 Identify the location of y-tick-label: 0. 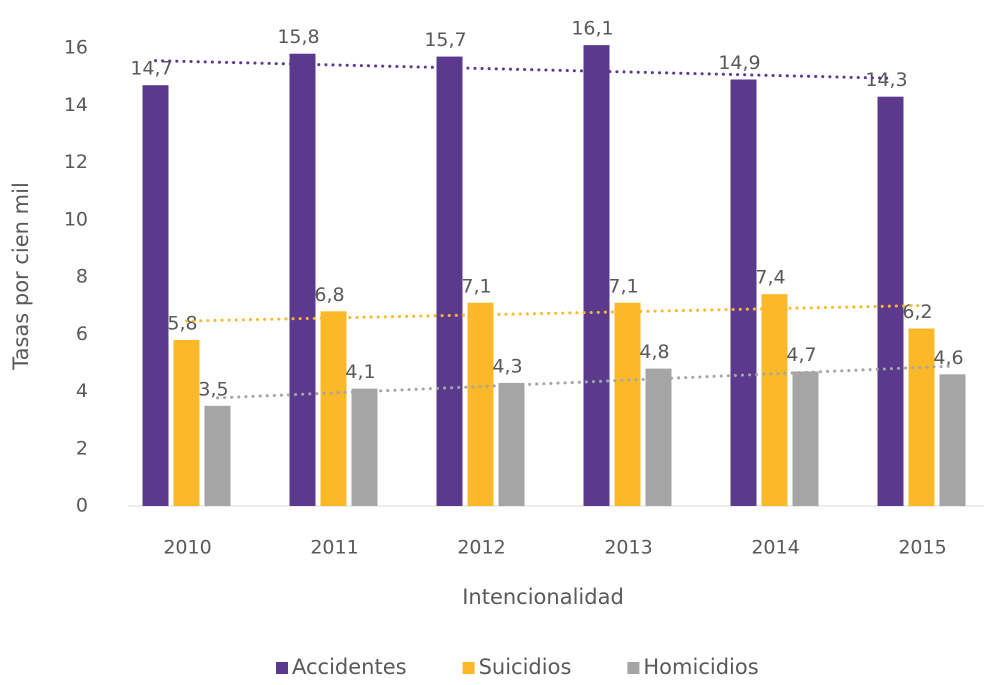
(82, 506).